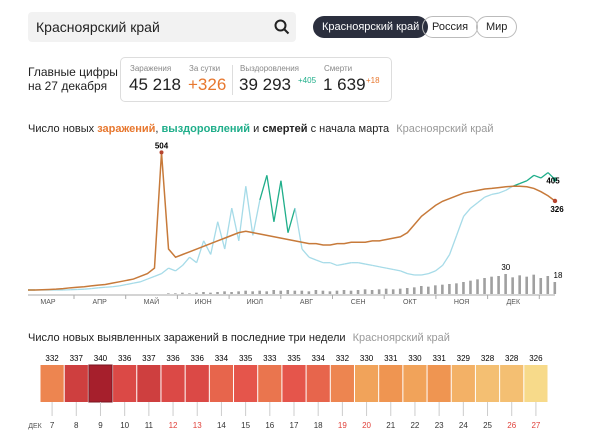 The height and width of the screenshot is (439, 604). I want to click on date-label: 20, so click(366, 425).